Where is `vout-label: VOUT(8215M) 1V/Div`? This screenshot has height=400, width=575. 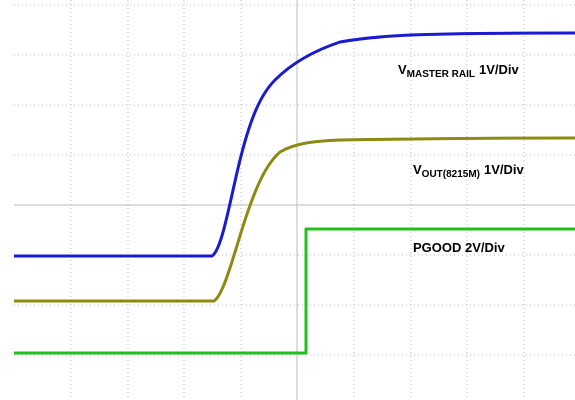 vout-label: VOUT(8215M) 1V/Div is located at coordinates (469, 171).